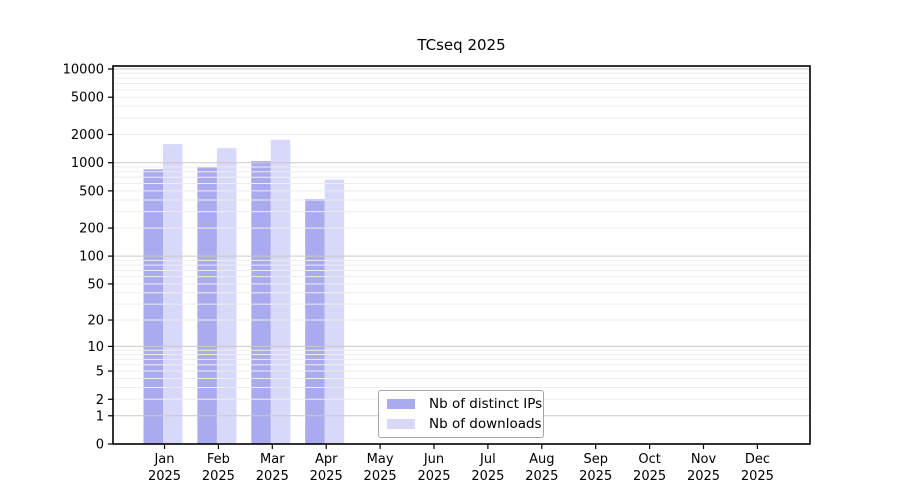 Image resolution: width=900 pixels, height=500 pixels. What do you see at coordinates (280, 291) in the screenshot?
I see `bar-mar-downloads` at bounding box center [280, 291].